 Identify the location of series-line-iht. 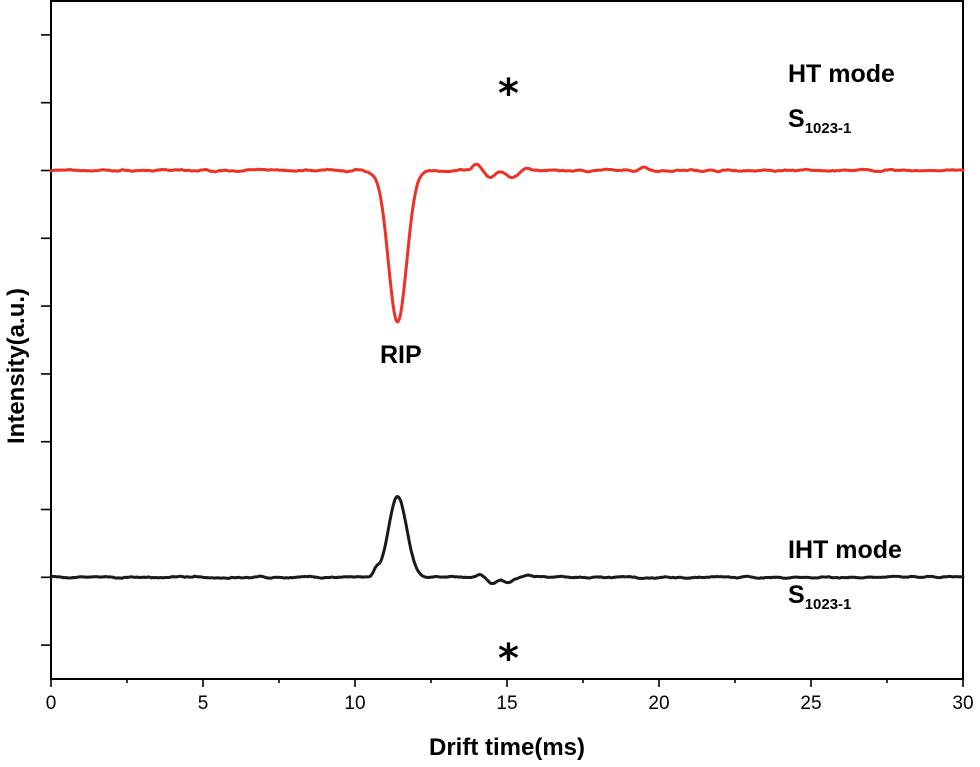
(507, 540).